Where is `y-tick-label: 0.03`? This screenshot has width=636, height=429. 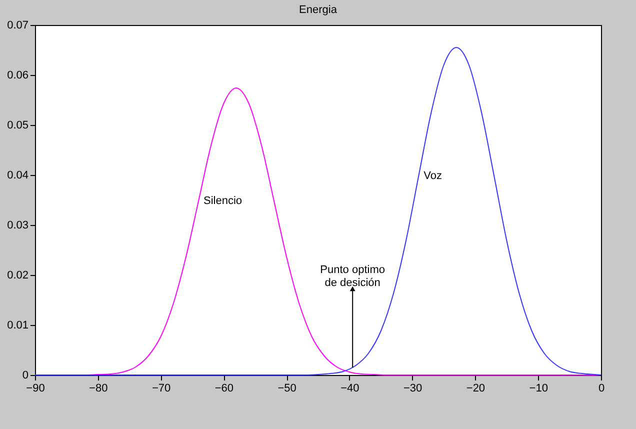
y-tick-label: 0.03 is located at coordinates (17, 226).